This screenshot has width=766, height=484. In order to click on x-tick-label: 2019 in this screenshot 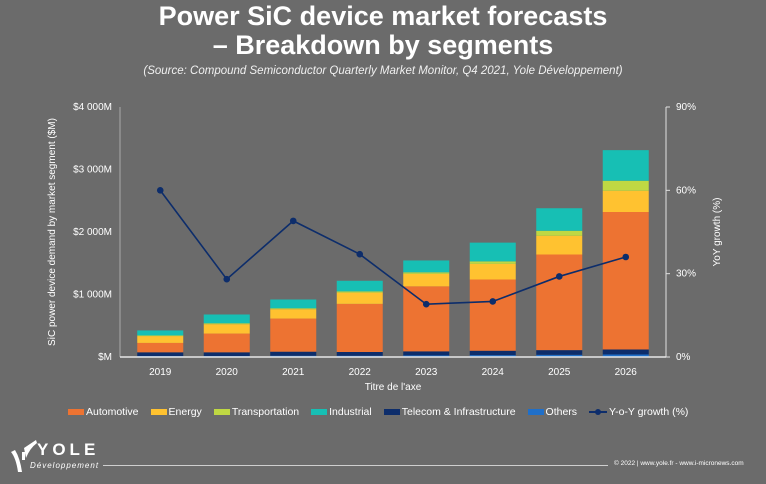, I will do `click(160, 372)`.